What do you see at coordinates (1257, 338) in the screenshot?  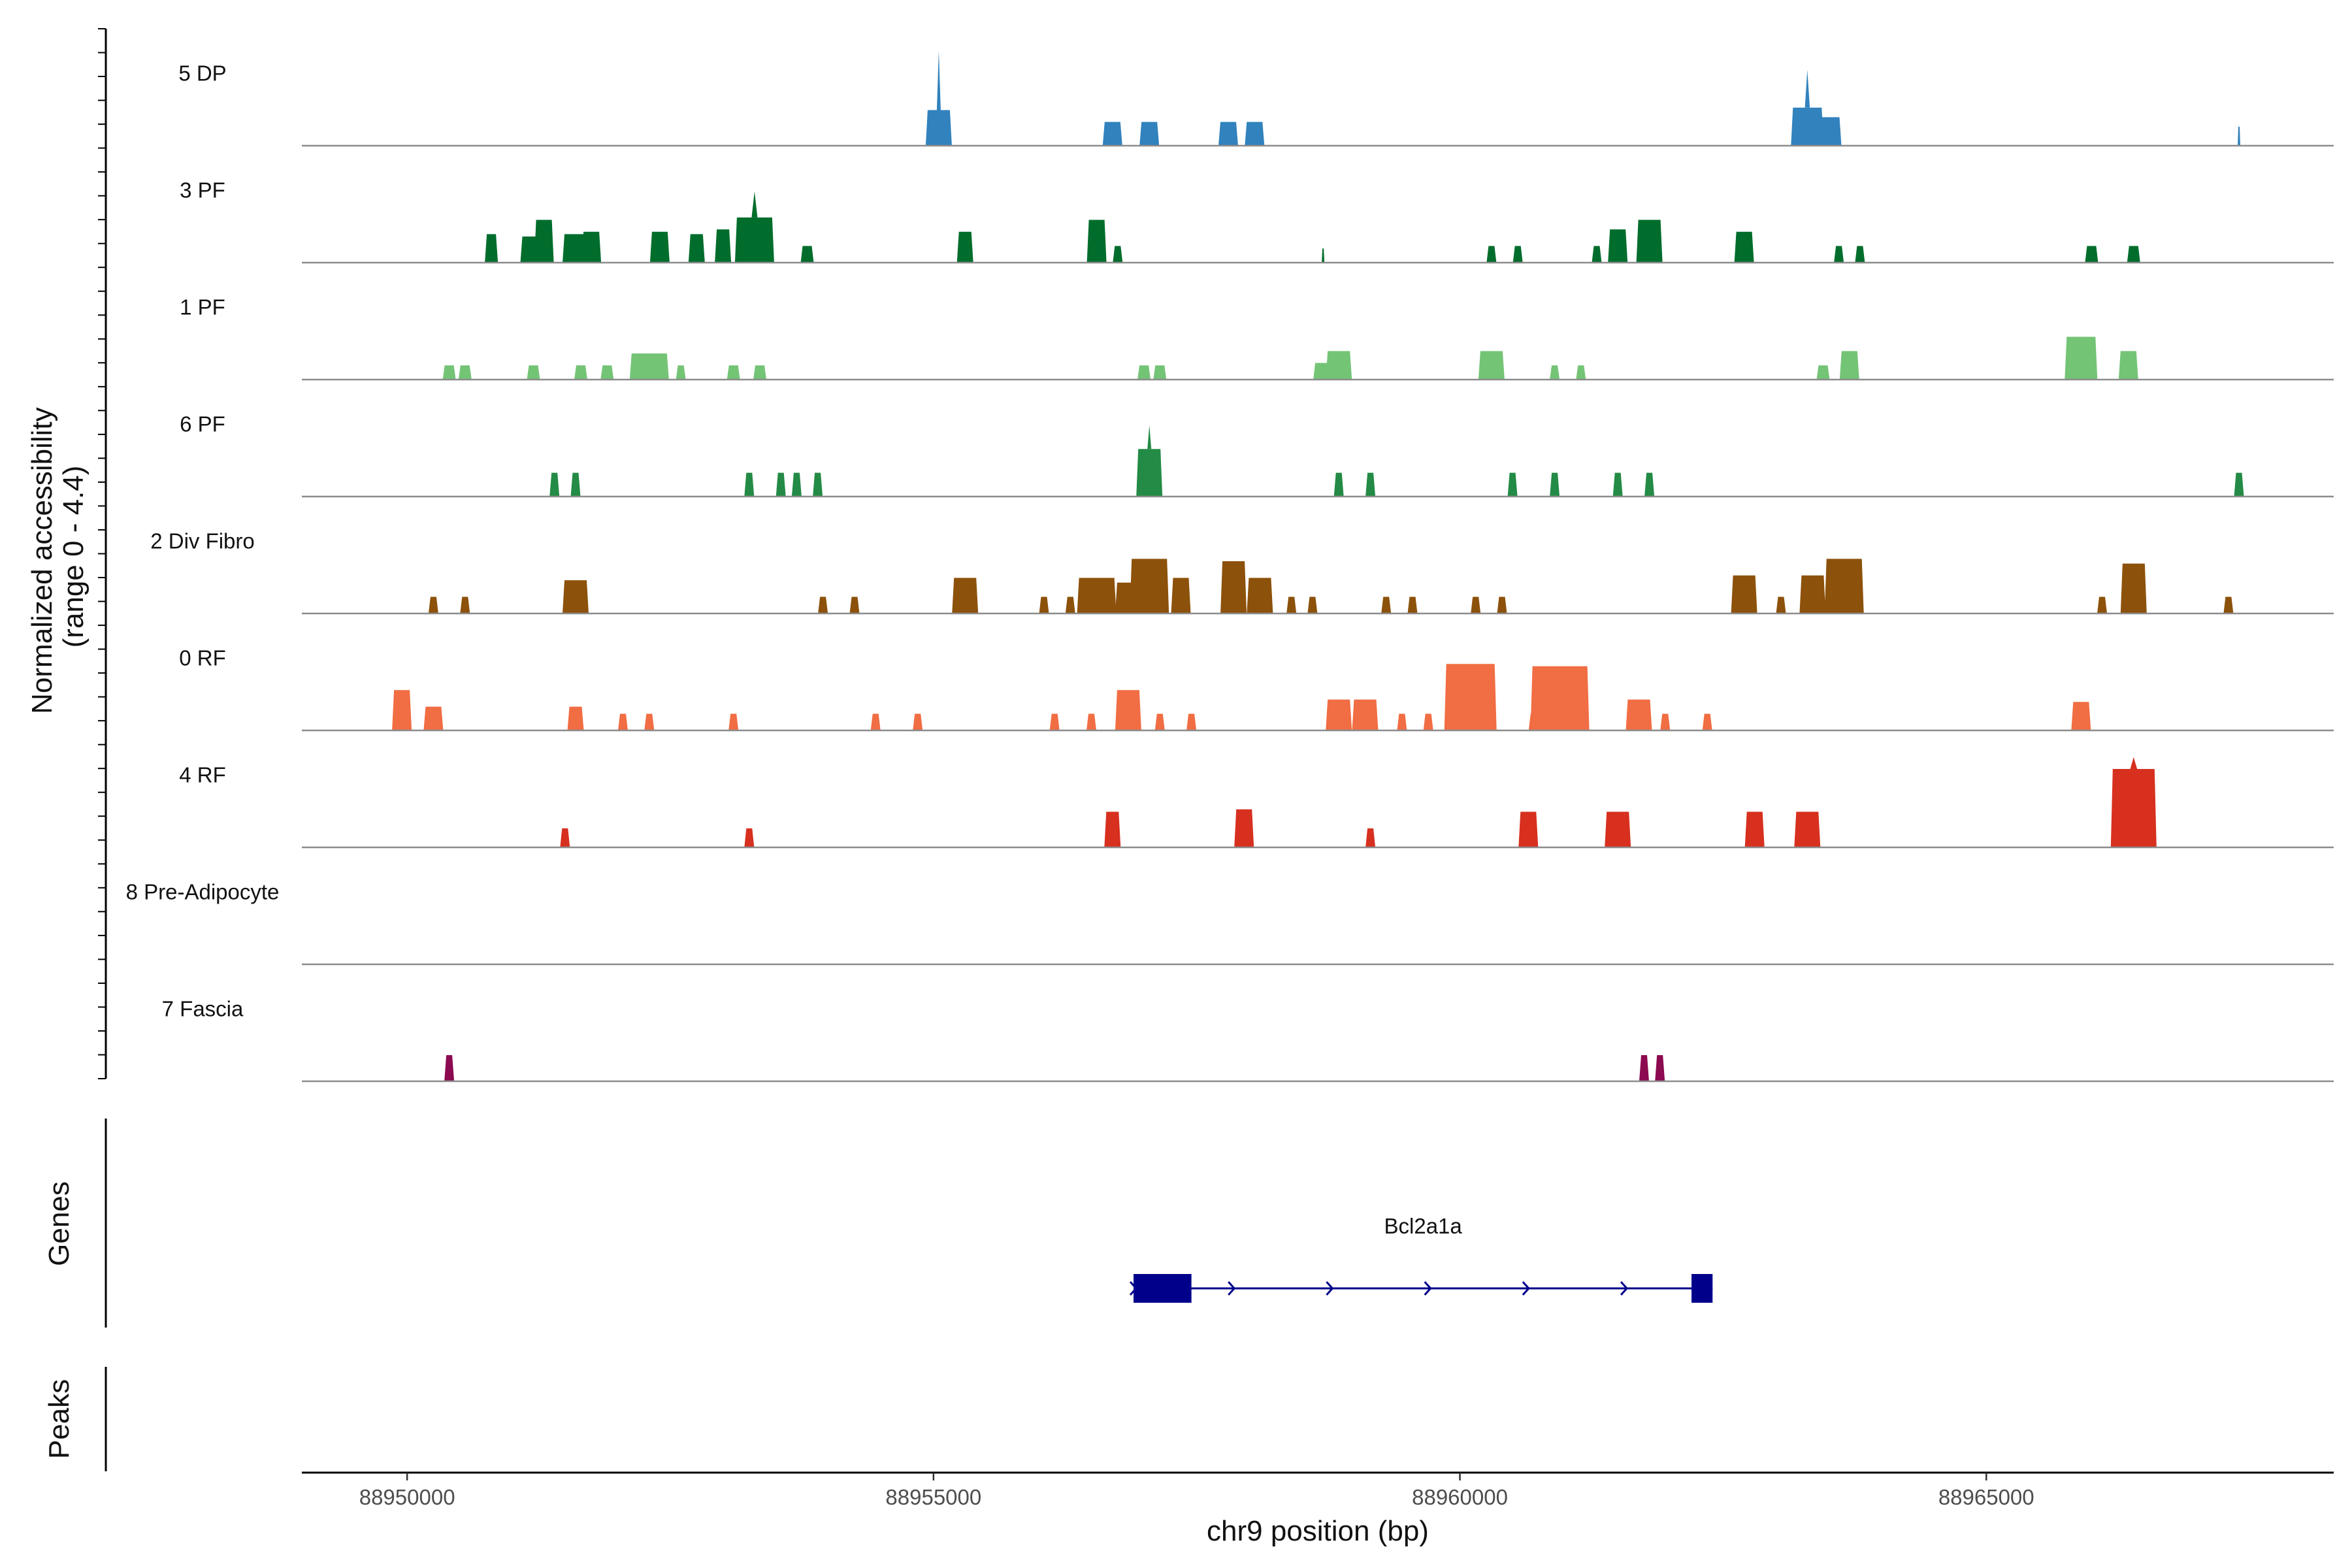 I see `track-1-pf: 1 PF` at bounding box center [1257, 338].